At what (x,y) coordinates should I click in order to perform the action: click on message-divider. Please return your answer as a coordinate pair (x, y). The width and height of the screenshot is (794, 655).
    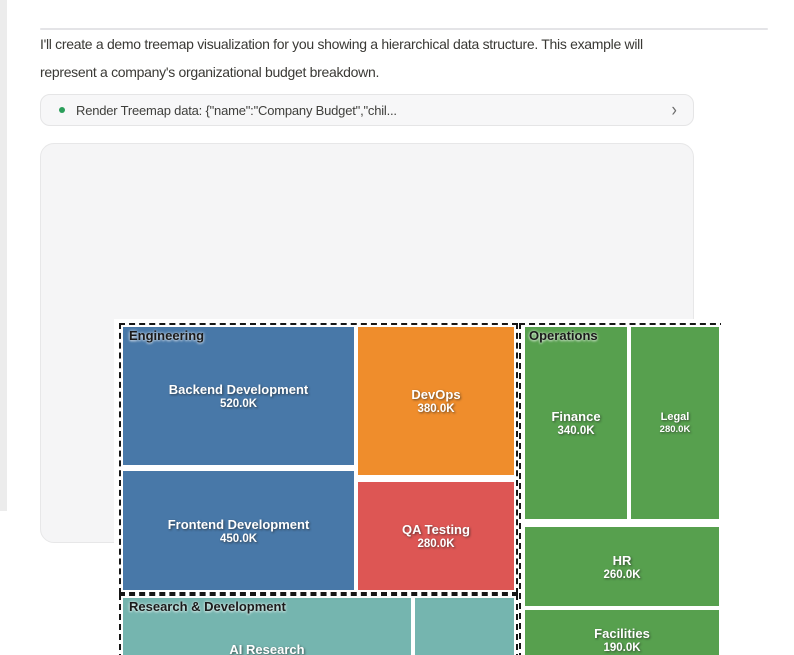
    Looking at the image, I should click on (404, 29).